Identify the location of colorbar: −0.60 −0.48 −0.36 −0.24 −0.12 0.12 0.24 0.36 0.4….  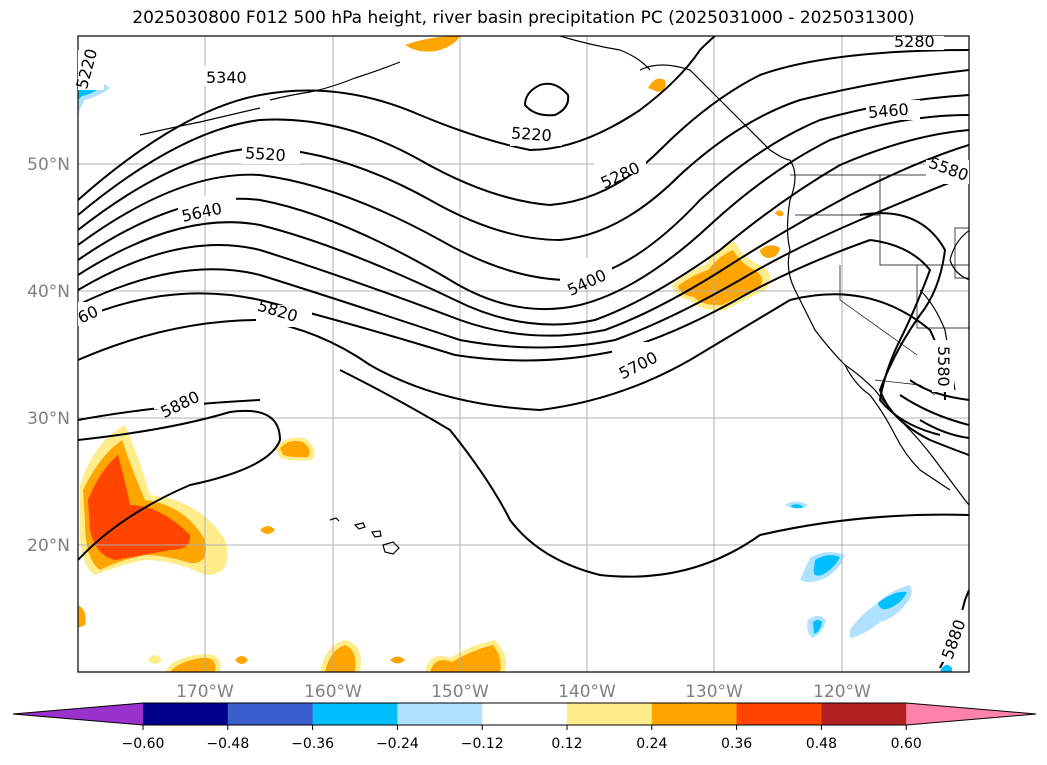
(524, 727).